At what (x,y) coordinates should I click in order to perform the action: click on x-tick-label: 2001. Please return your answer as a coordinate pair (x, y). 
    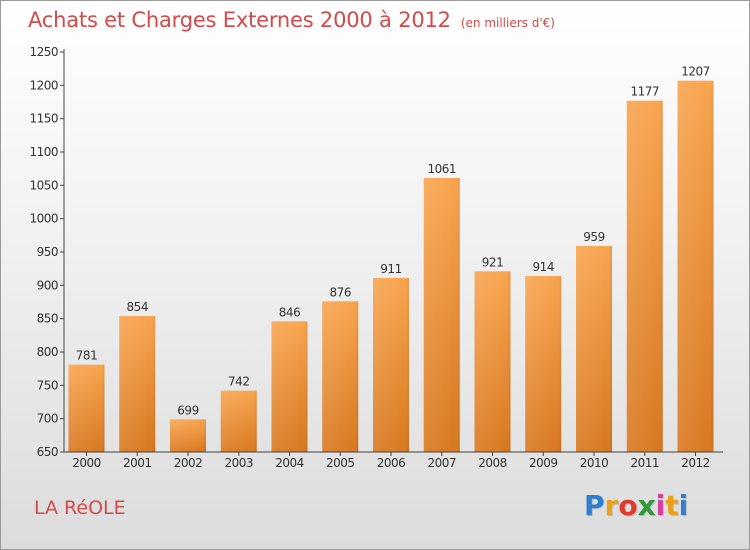
    Looking at the image, I should click on (137, 463).